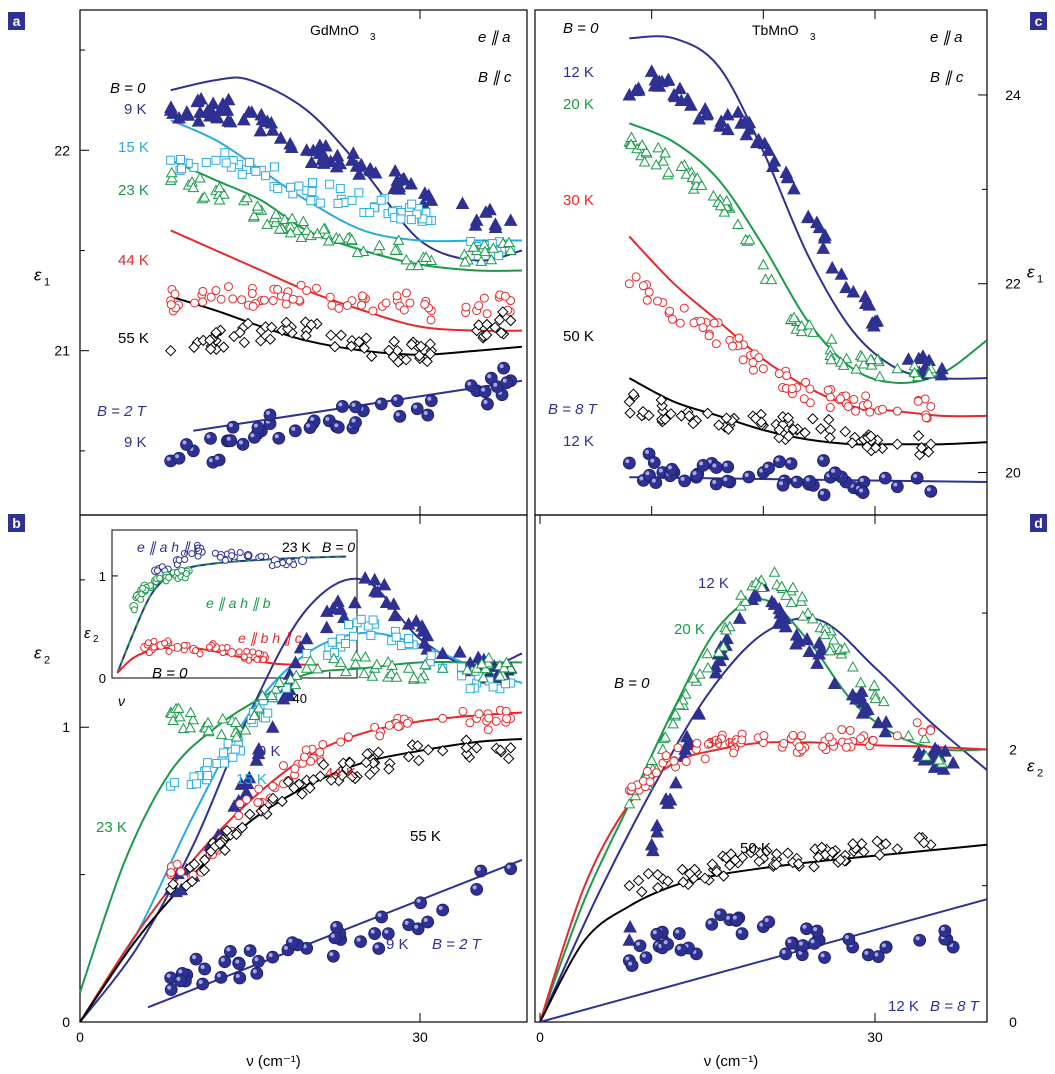 The width and height of the screenshot is (1055, 1074). What do you see at coordinates (1013, 1022) in the screenshot?
I see `y-tick-label: 0` at bounding box center [1013, 1022].